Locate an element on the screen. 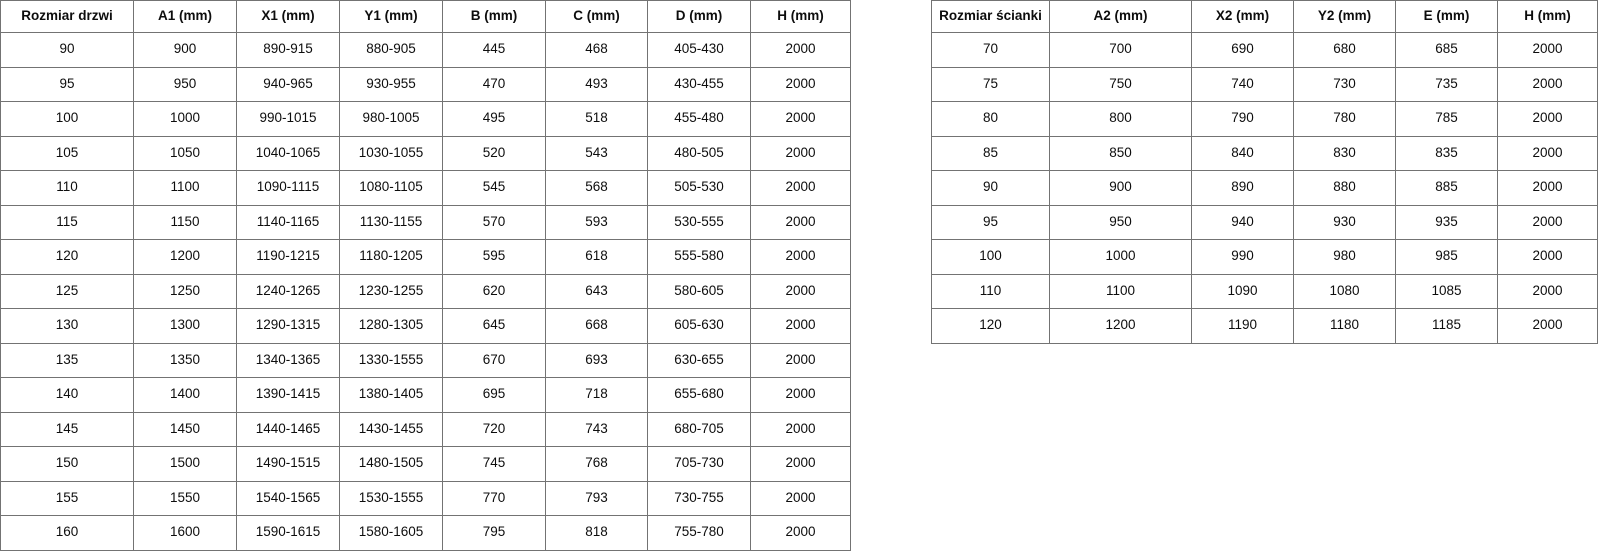 Image resolution: width=1600 pixels, height=551 pixels. table-cell: 643 is located at coordinates (596, 291).